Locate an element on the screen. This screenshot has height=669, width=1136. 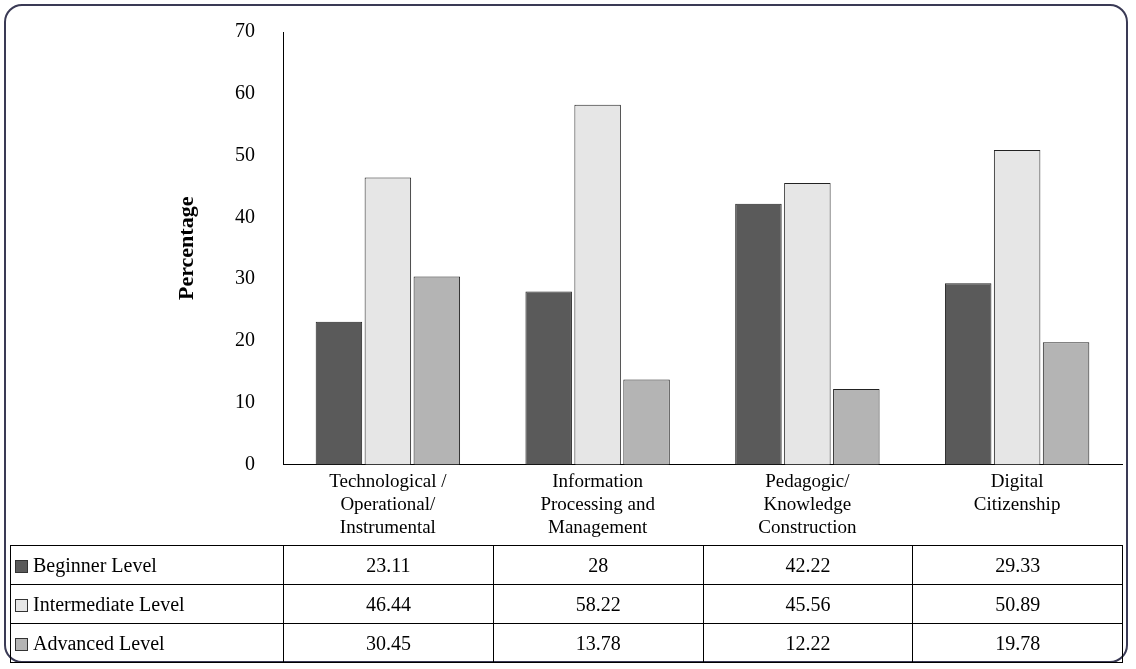
data-label: 29.33 is located at coordinates (1017, 565).